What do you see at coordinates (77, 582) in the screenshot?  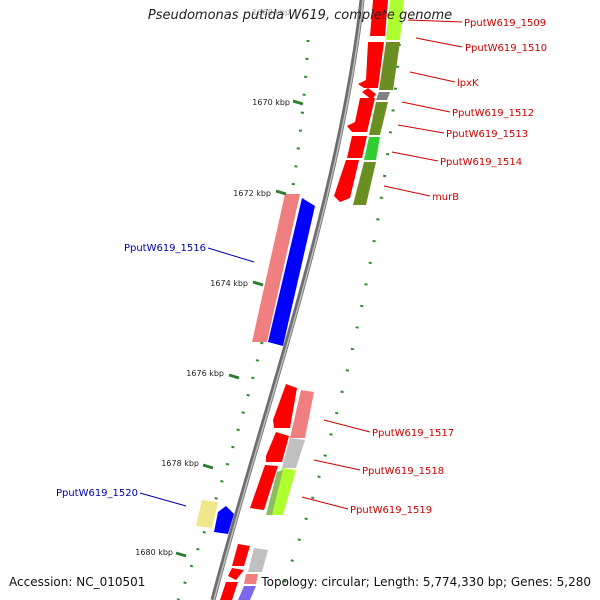 I see `accession-text: Accession: NC_010501` at bounding box center [77, 582].